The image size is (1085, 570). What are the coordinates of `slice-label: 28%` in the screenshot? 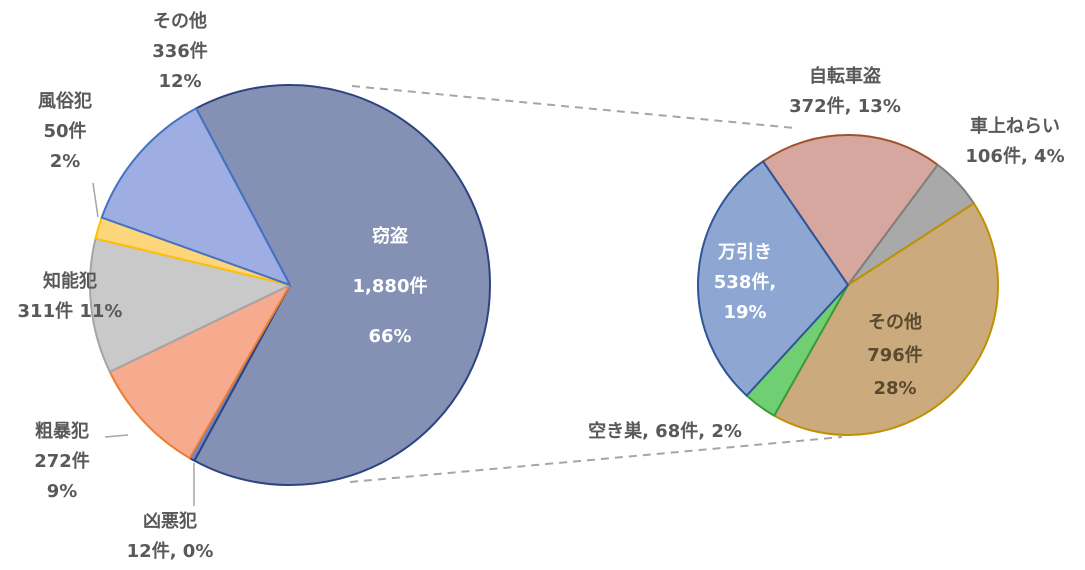 It's located at (894, 388).